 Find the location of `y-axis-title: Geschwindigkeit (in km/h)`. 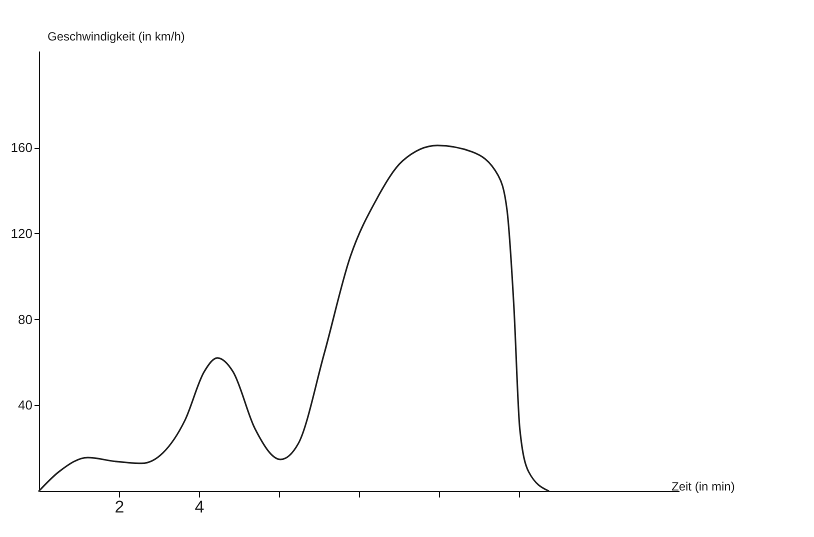

y-axis-title: Geschwindigkeit (in km/h) is located at coordinates (116, 37).